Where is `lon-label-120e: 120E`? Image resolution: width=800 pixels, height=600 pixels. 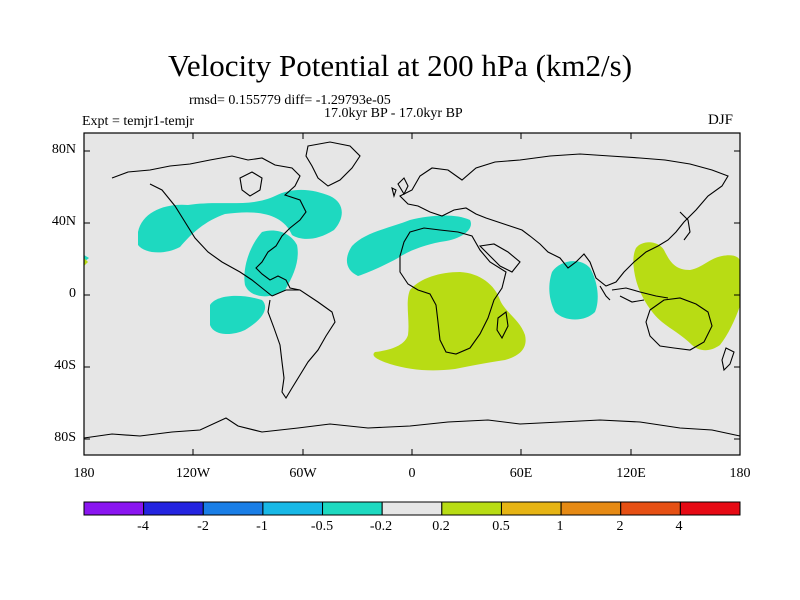
lon-label-120e: 120E is located at coordinates (631, 473).